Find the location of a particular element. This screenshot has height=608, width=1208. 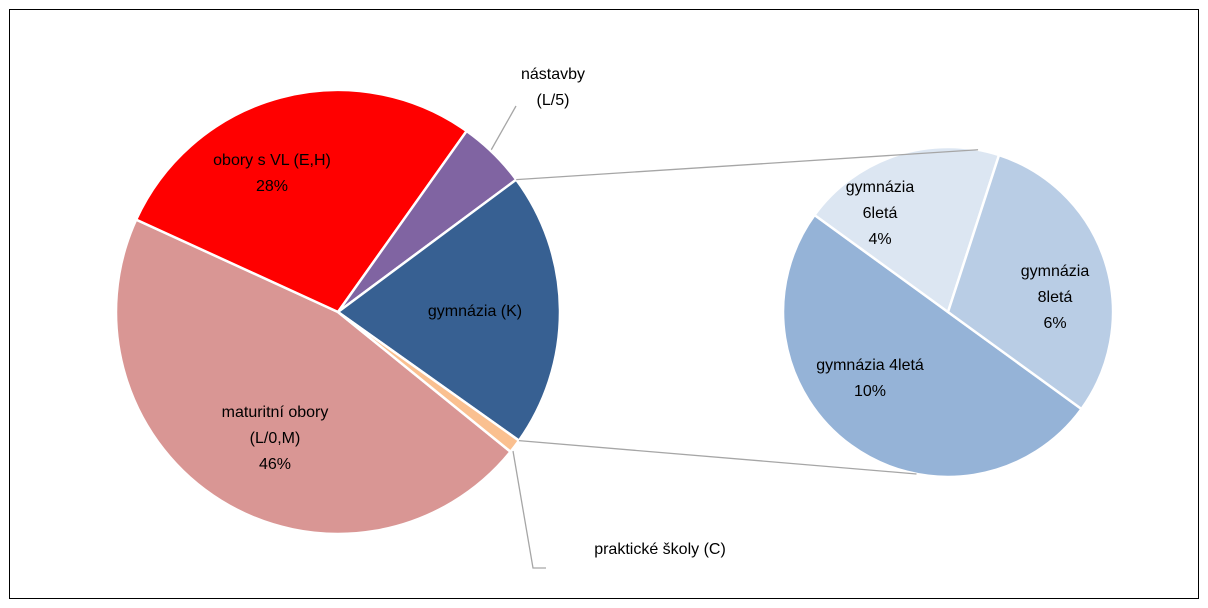

slice-label: gymnázia 6letá 4% is located at coordinates (880, 214).